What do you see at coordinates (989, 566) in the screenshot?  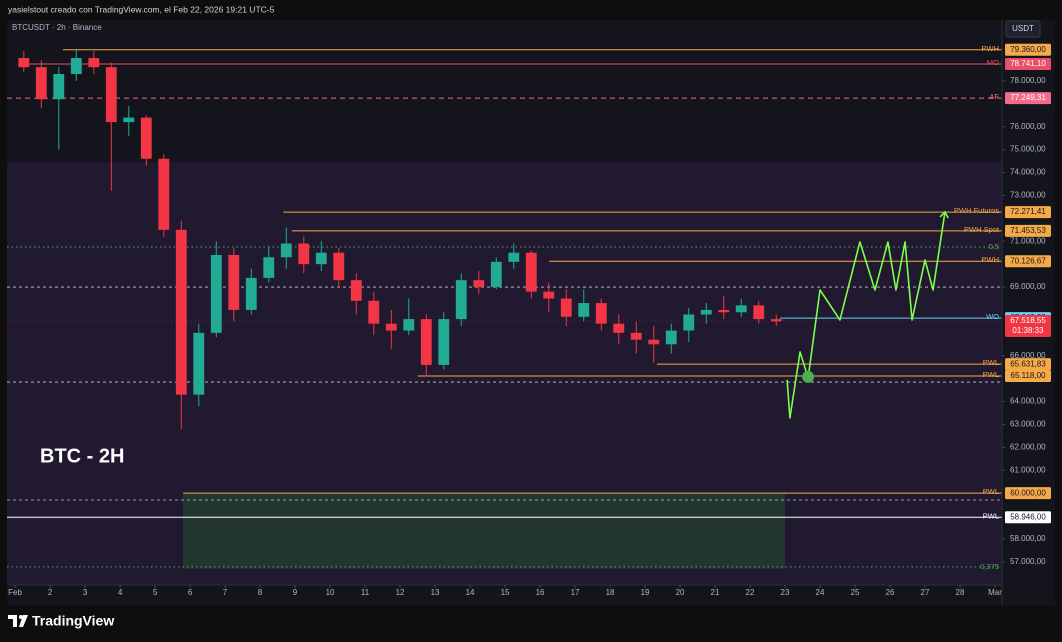 I see `level-name: 0,375` at bounding box center [989, 566].